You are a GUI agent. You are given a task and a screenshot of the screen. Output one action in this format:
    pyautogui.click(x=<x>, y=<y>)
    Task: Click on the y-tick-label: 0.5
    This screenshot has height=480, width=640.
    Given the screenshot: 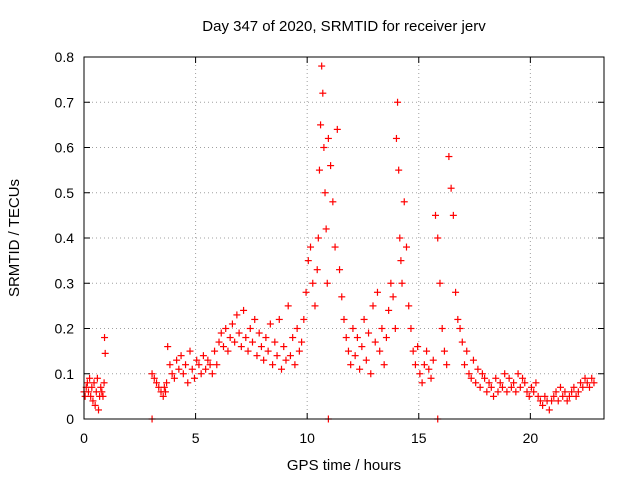 What is the action you would take?
    pyautogui.click(x=65, y=193)
    